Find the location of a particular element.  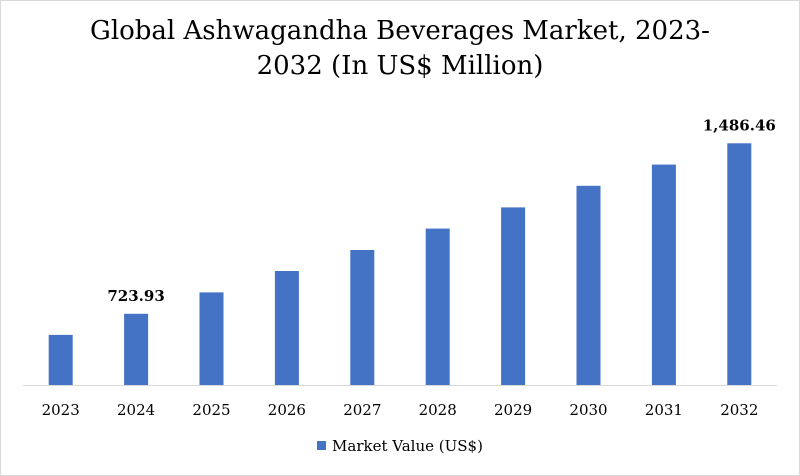

x-tick-label-2023: 2023 is located at coordinates (61, 410).